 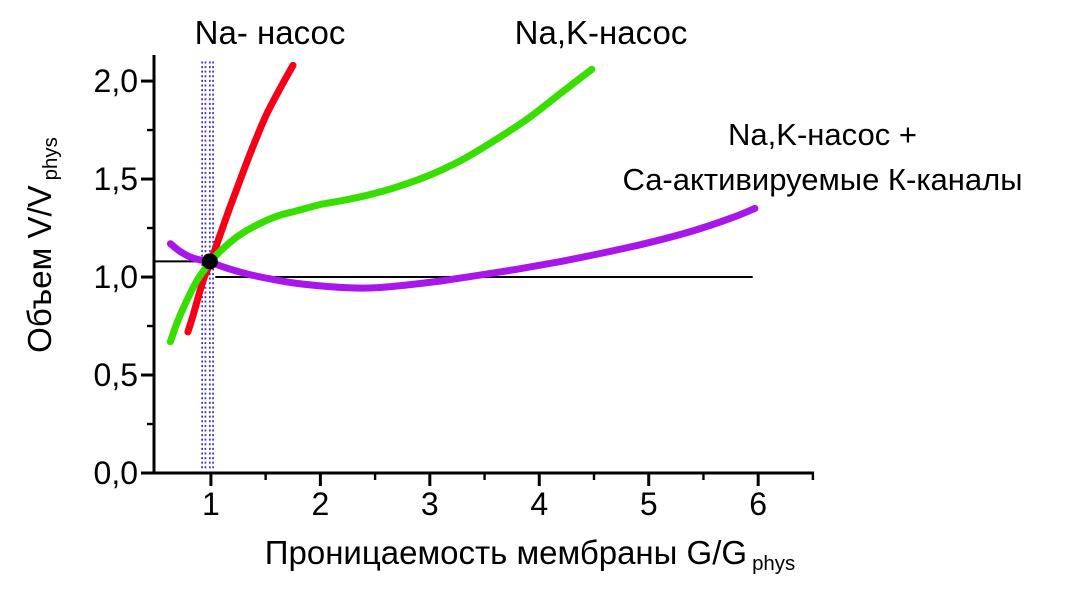 What do you see at coordinates (758, 504) in the screenshot?
I see `x-tick-label-6: 6` at bounding box center [758, 504].